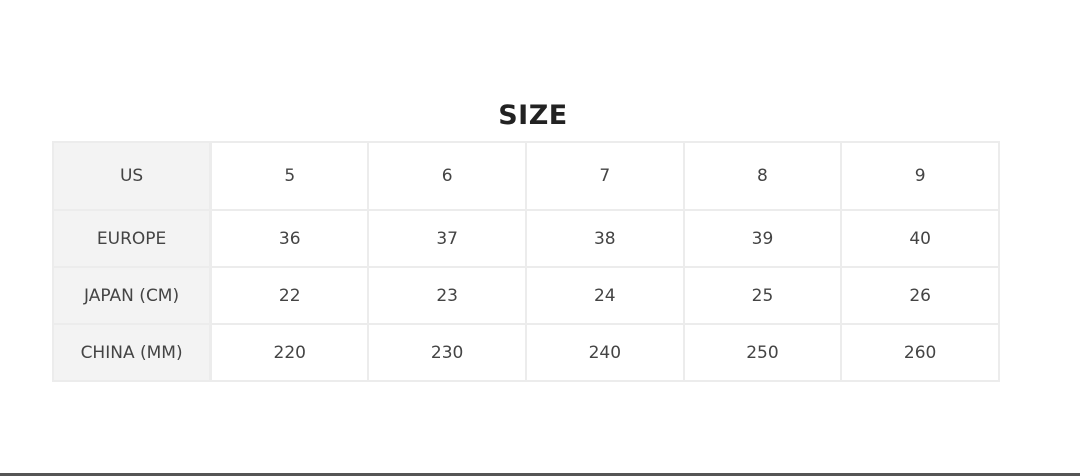 Image resolution: width=1080 pixels, height=476 pixels. I want to click on table-cell: 8, so click(762, 176).